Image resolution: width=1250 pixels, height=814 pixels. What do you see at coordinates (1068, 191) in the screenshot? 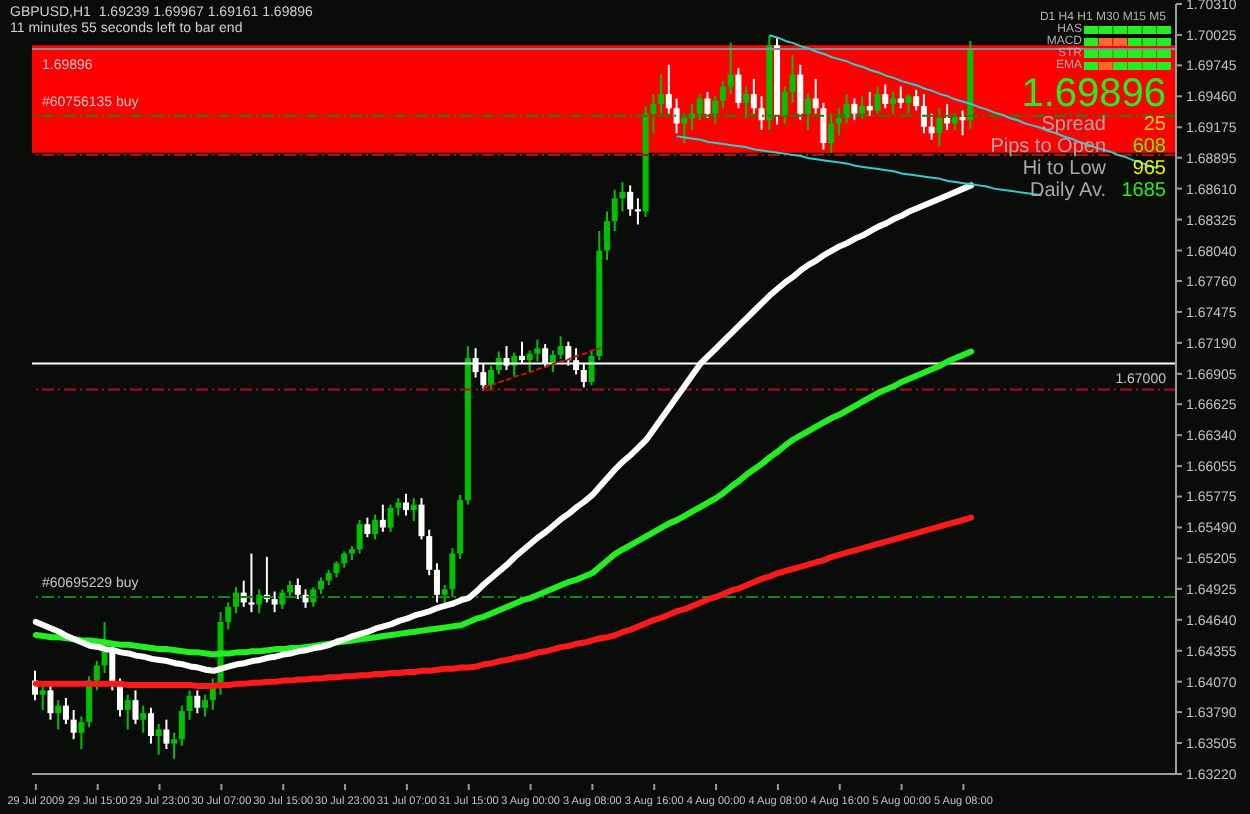
I see `annotation: Daily Av.` at bounding box center [1068, 191].